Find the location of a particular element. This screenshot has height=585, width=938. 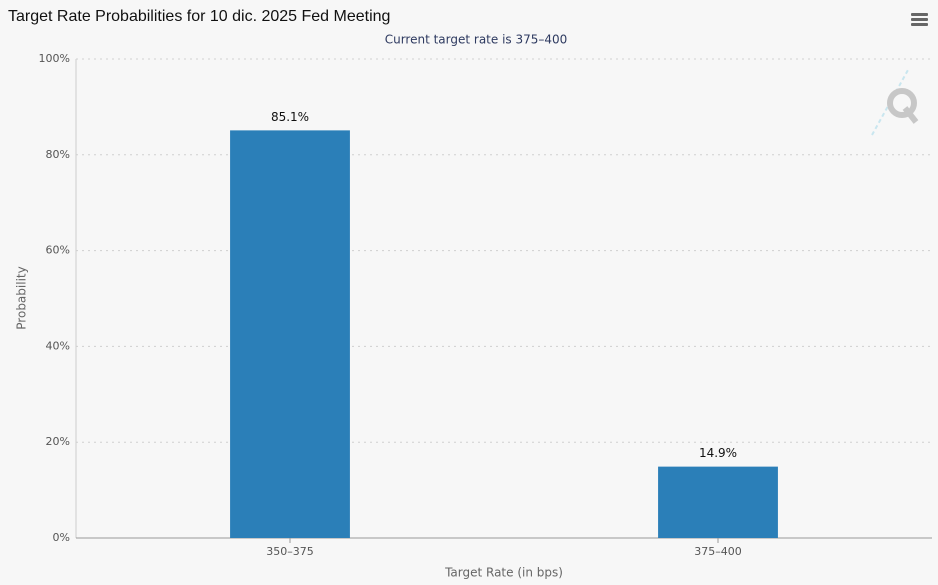

y-axis-label: Probability is located at coordinates (22, 297).